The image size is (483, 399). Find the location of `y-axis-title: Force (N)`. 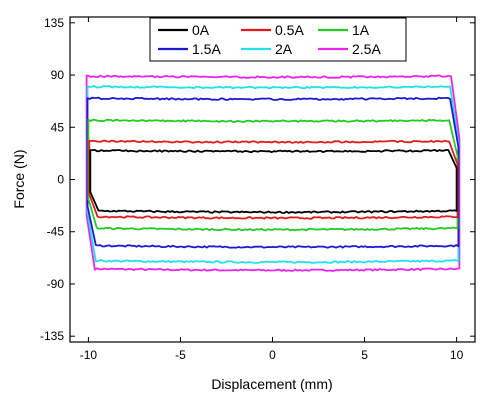

y-axis-title: Force (N) is located at coordinates (19, 178).